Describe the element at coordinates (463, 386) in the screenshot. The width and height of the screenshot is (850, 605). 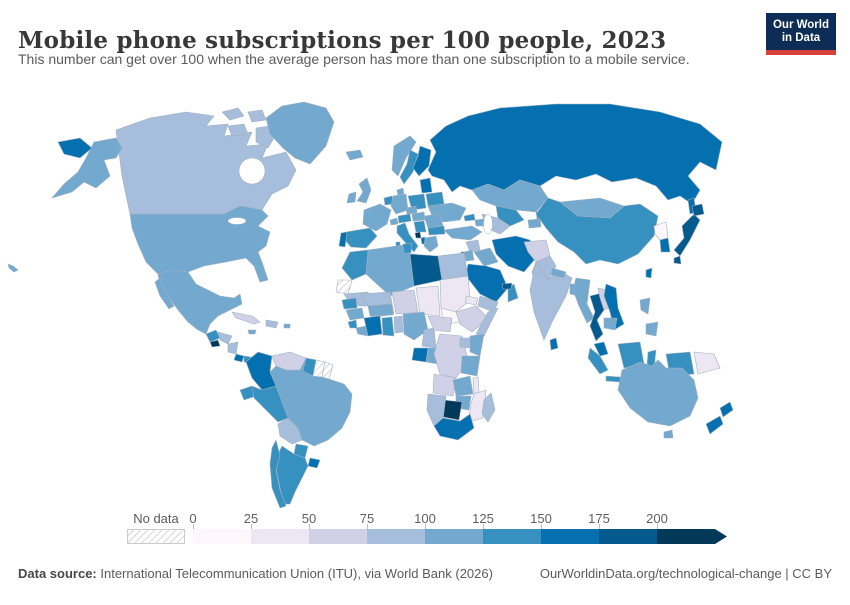
I see `country-zambia` at that location.